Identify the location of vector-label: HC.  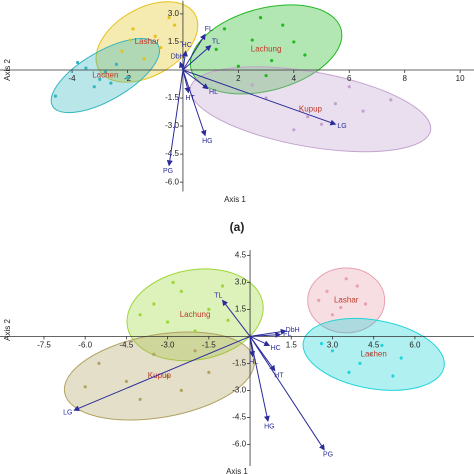
(276, 348).